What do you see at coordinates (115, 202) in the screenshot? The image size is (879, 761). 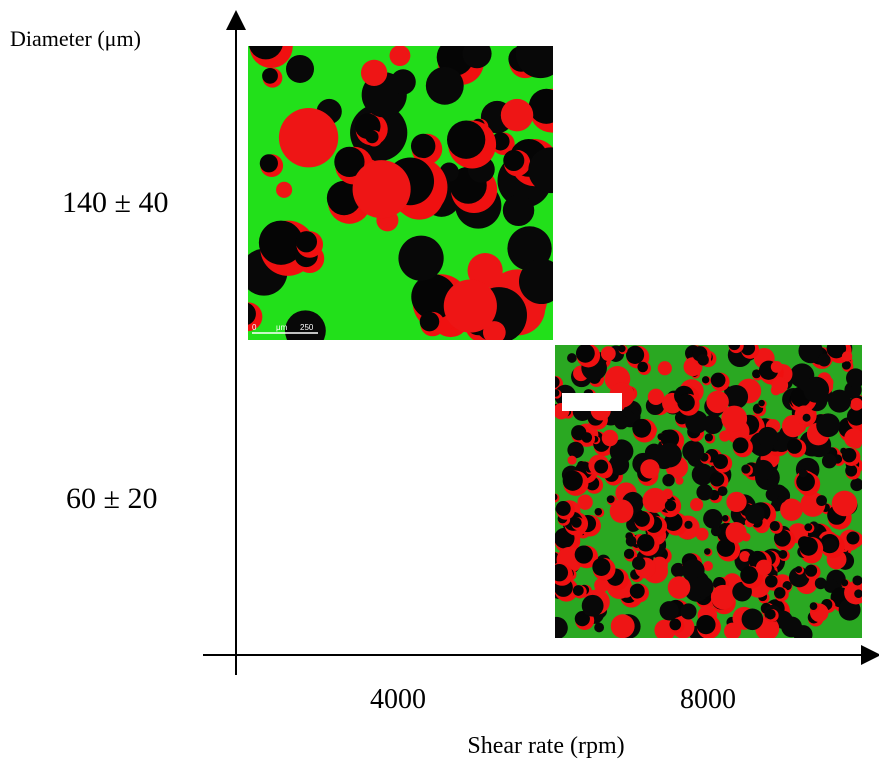 I see `y-group-label: 140 ± 40` at bounding box center [115, 202].